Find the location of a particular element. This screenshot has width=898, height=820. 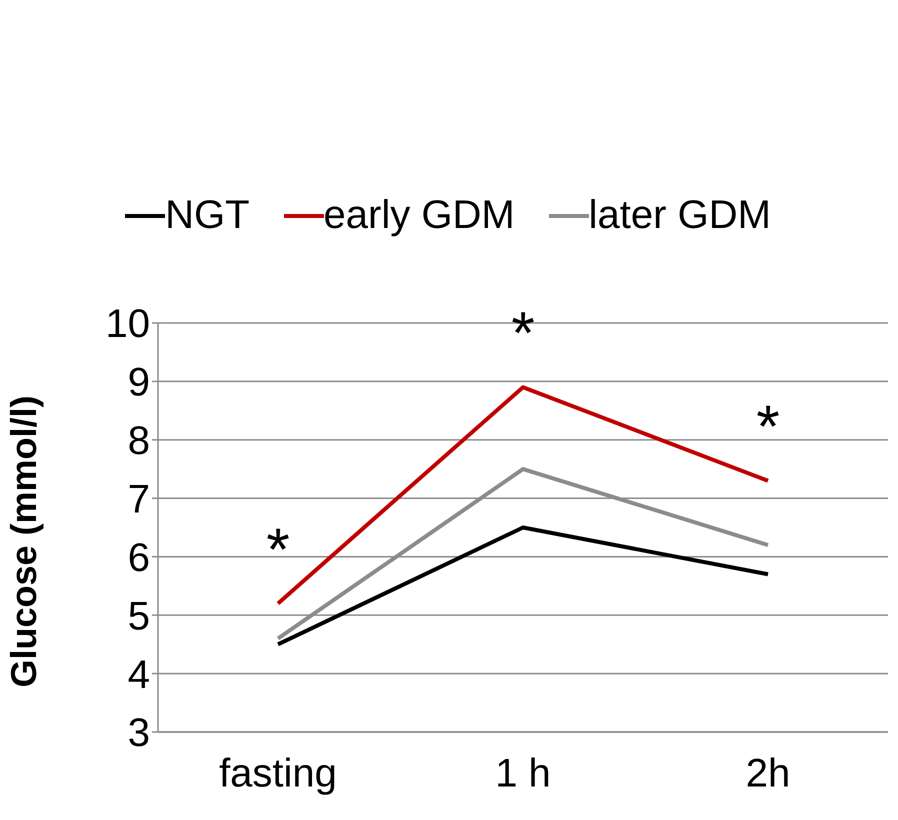

y-tick-label: 6 is located at coordinates (139, 558).